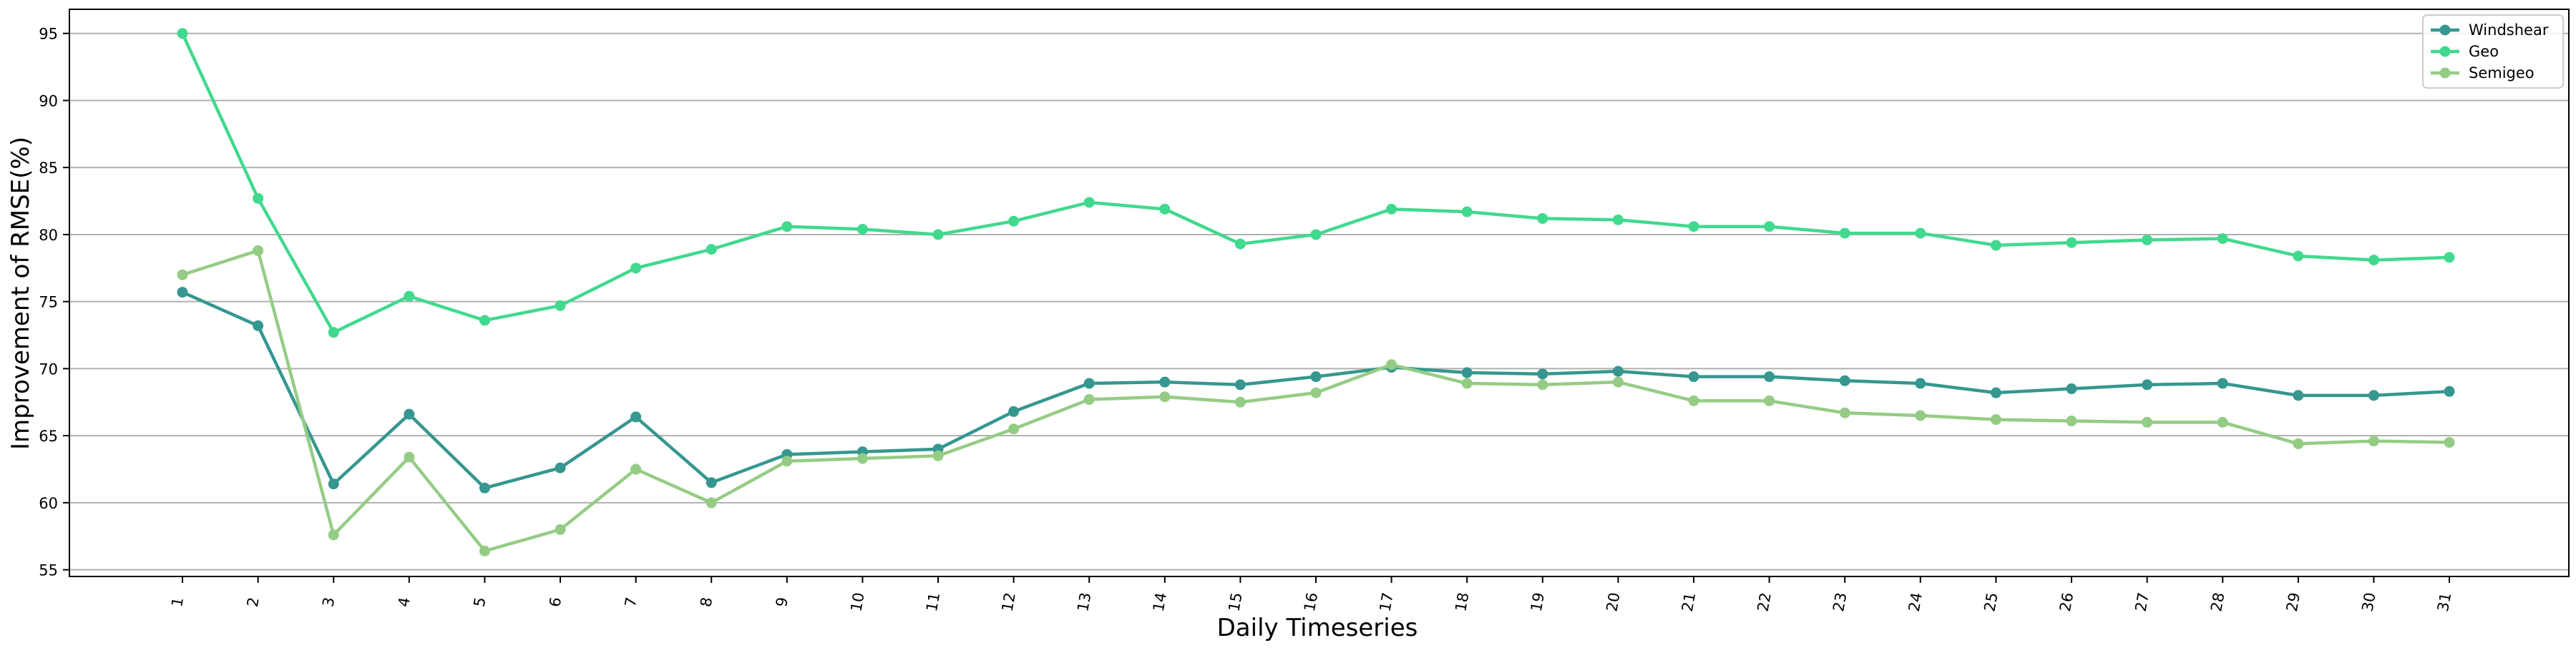  I want to click on x-tick-label: 10, so click(857, 602).